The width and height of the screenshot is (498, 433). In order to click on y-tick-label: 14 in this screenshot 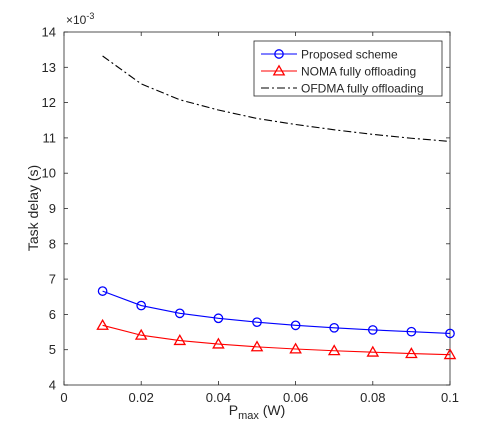, I will do `click(49, 32)`.